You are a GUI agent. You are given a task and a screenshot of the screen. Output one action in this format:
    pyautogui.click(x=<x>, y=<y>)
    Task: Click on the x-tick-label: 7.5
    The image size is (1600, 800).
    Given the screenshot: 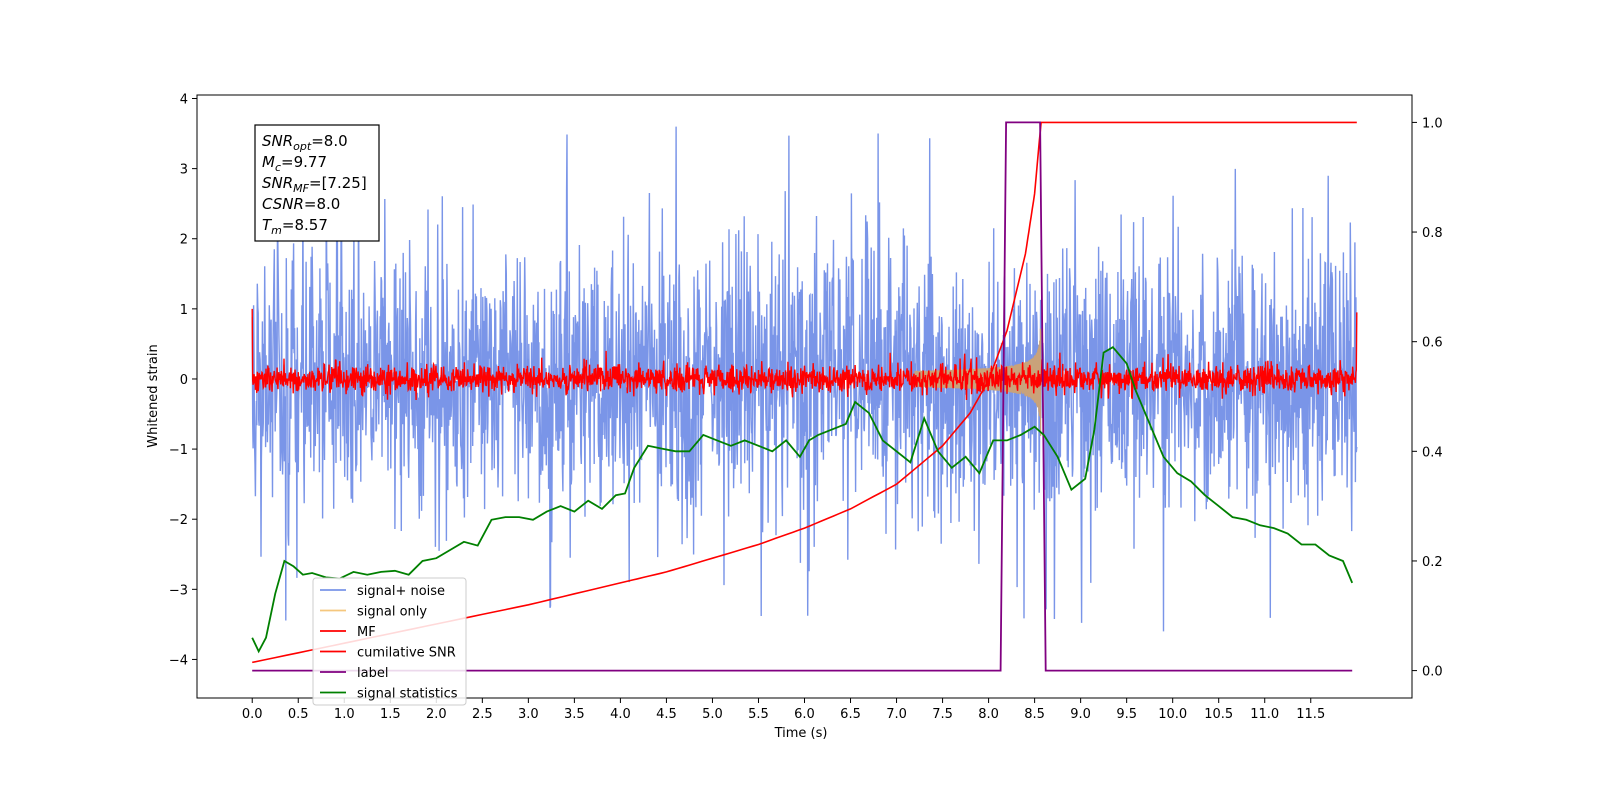 What is the action you would take?
    pyautogui.click(x=942, y=714)
    